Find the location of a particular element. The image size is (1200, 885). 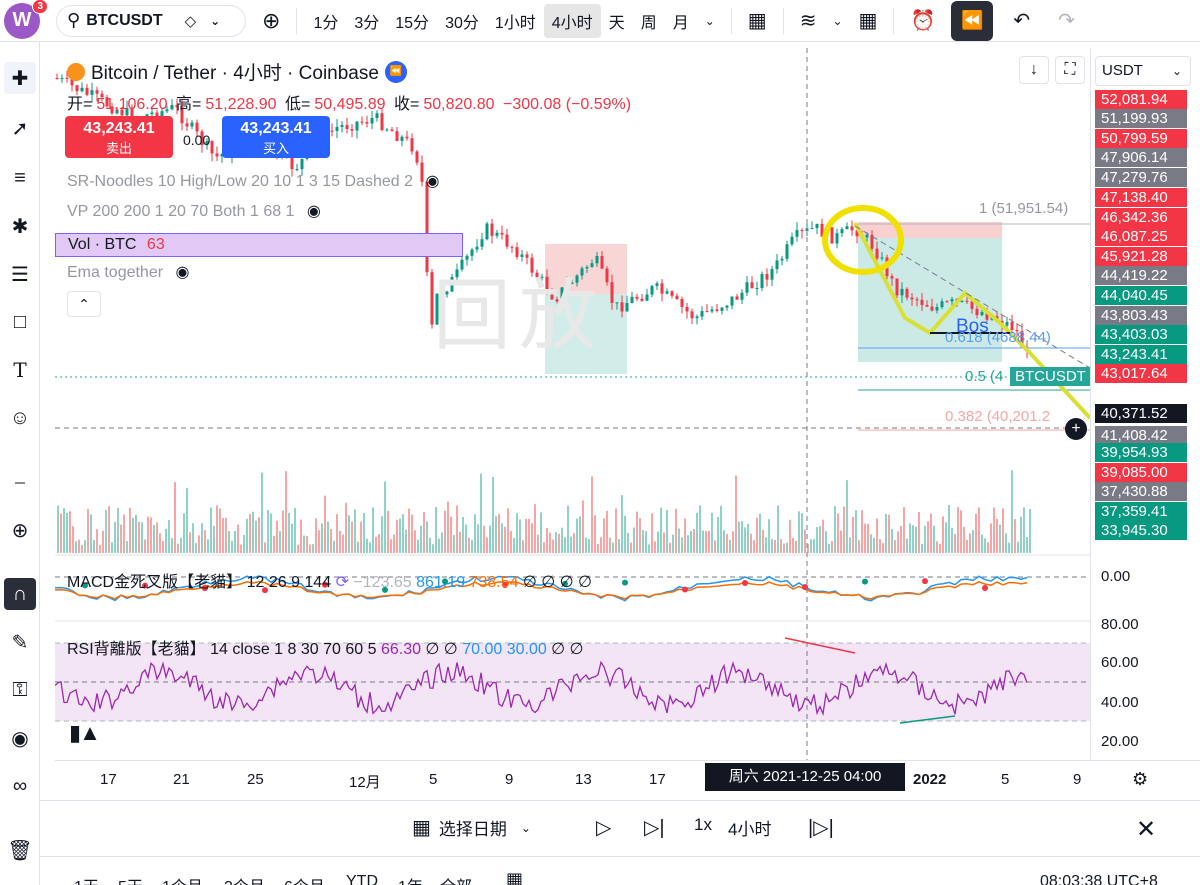

lock-icon: ⚿ is located at coordinates (20, 689).